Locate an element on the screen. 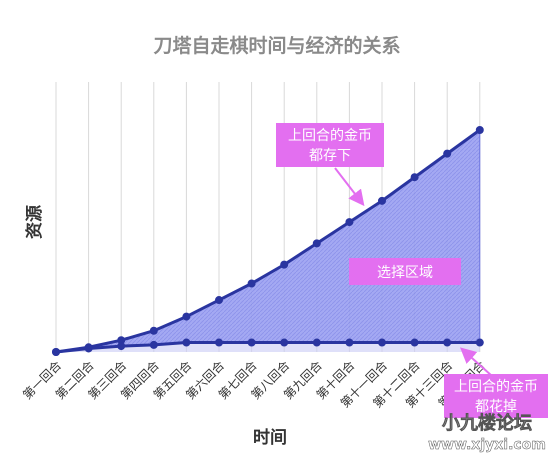  callout-spent-line1: 上回合的金币 is located at coordinates (496, 387).